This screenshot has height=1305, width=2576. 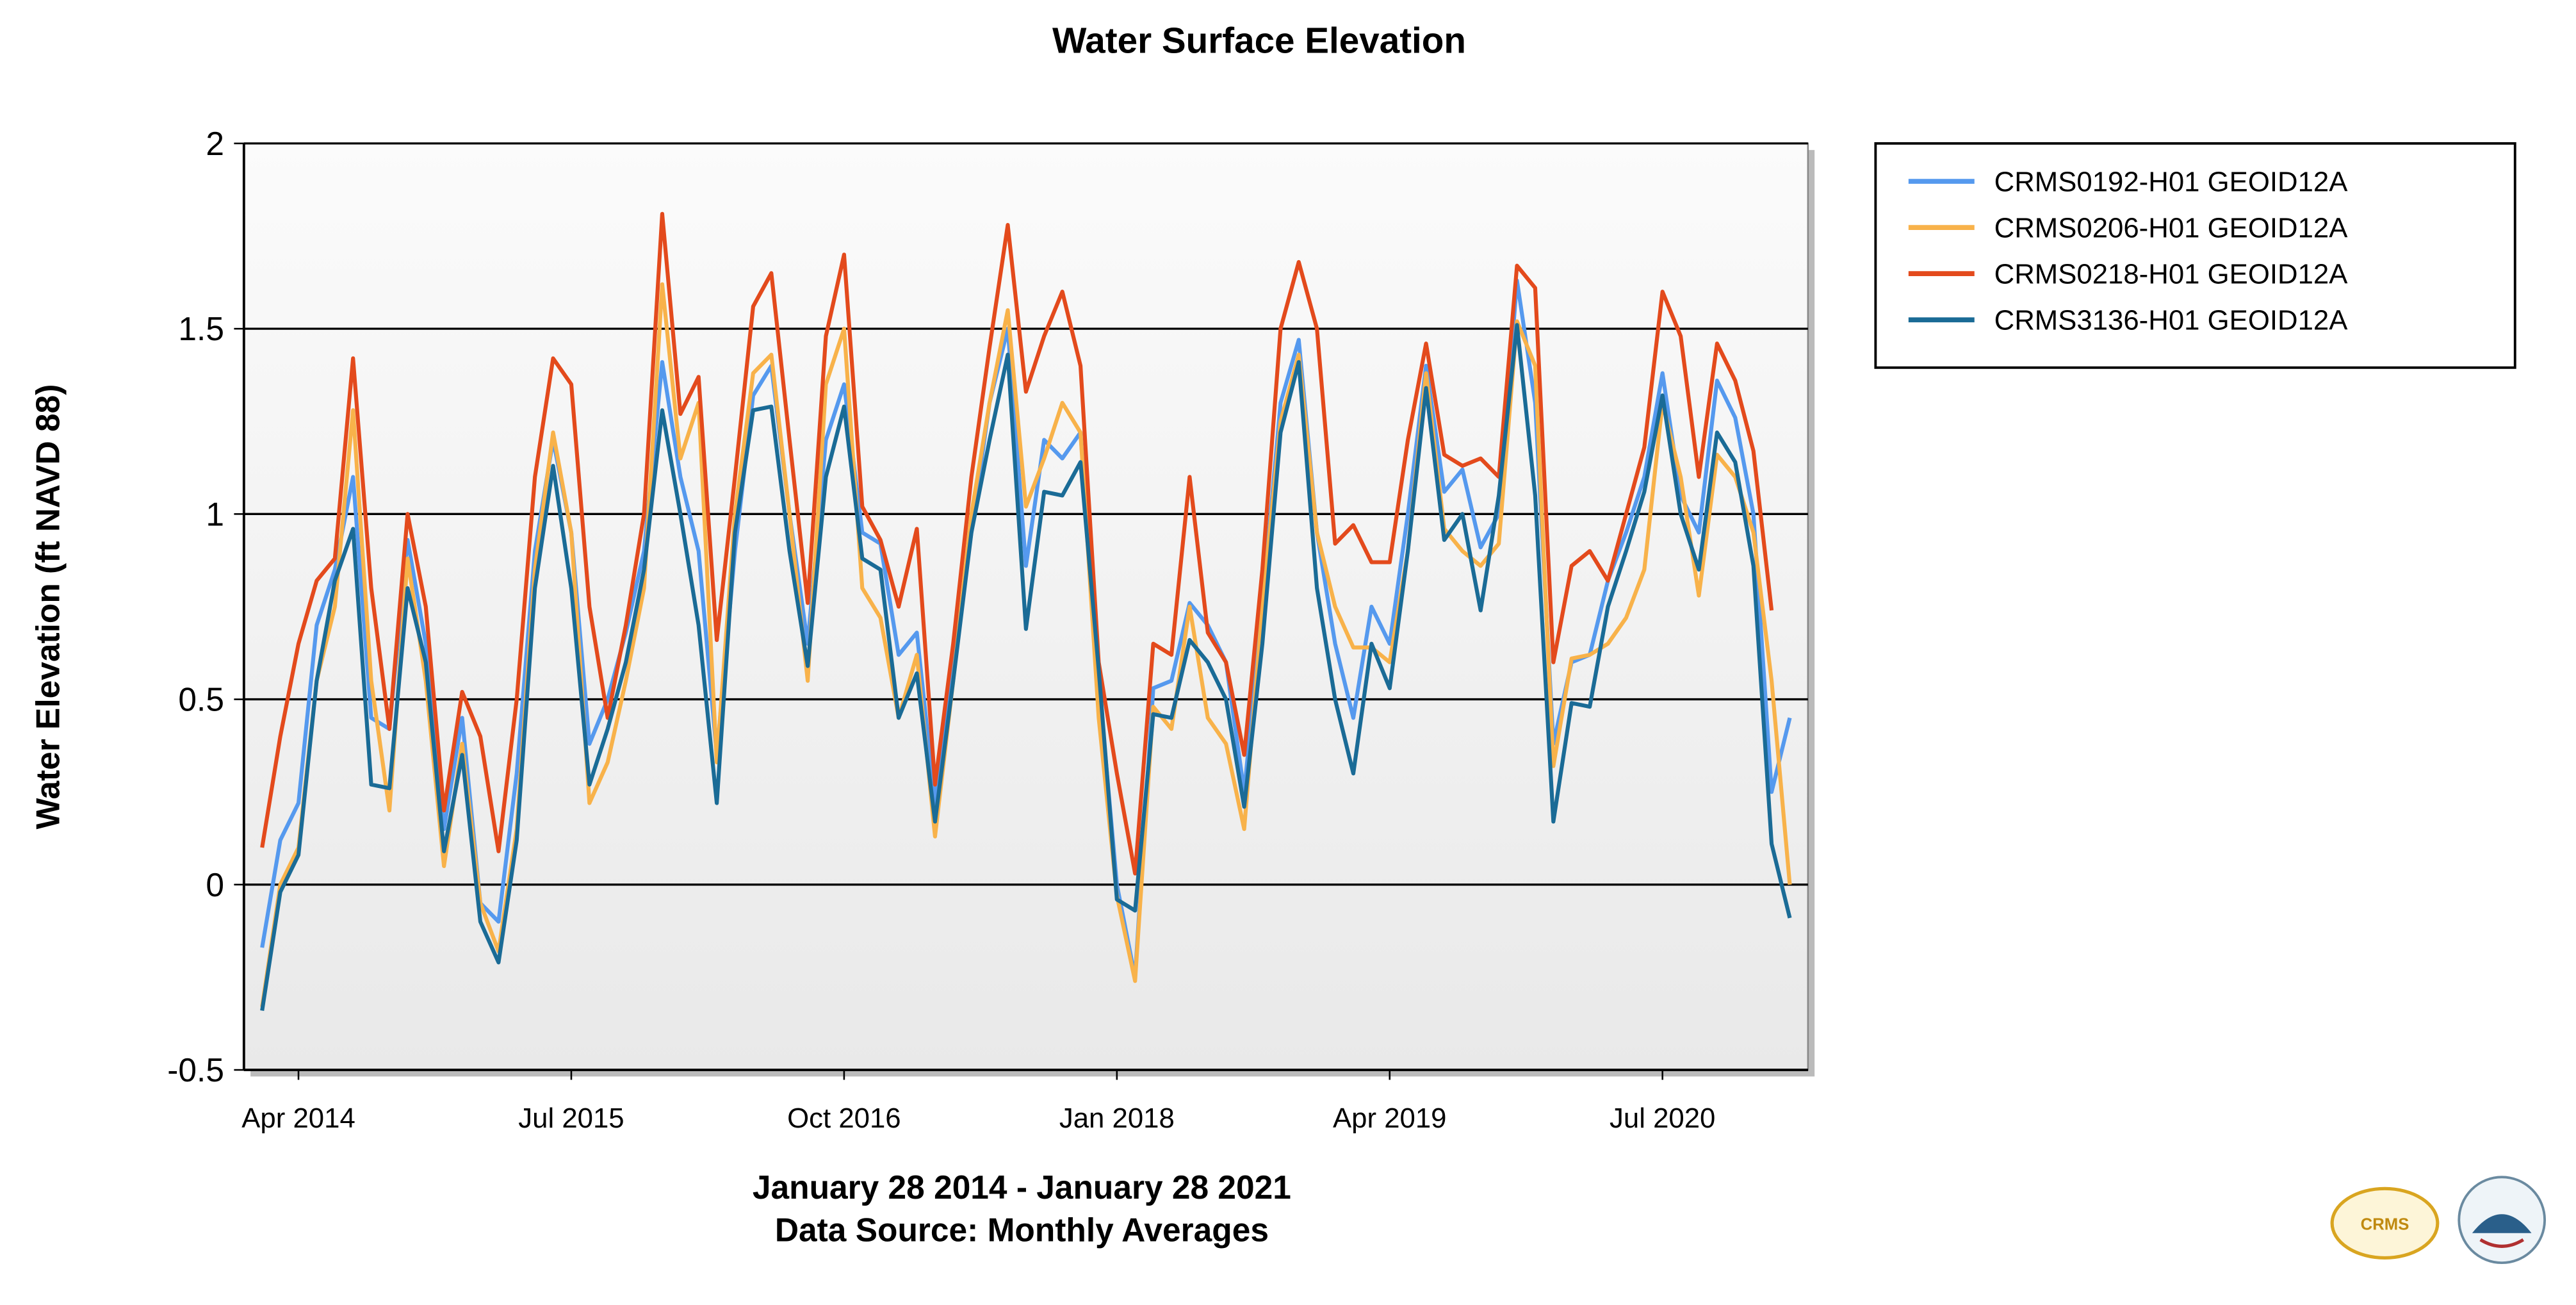 What do you see at coordinates (2171, 274) in the screenshot?
I see `legend-label: CRMS0218-H01 GEOID12A` at bounding box center [2171, 274].